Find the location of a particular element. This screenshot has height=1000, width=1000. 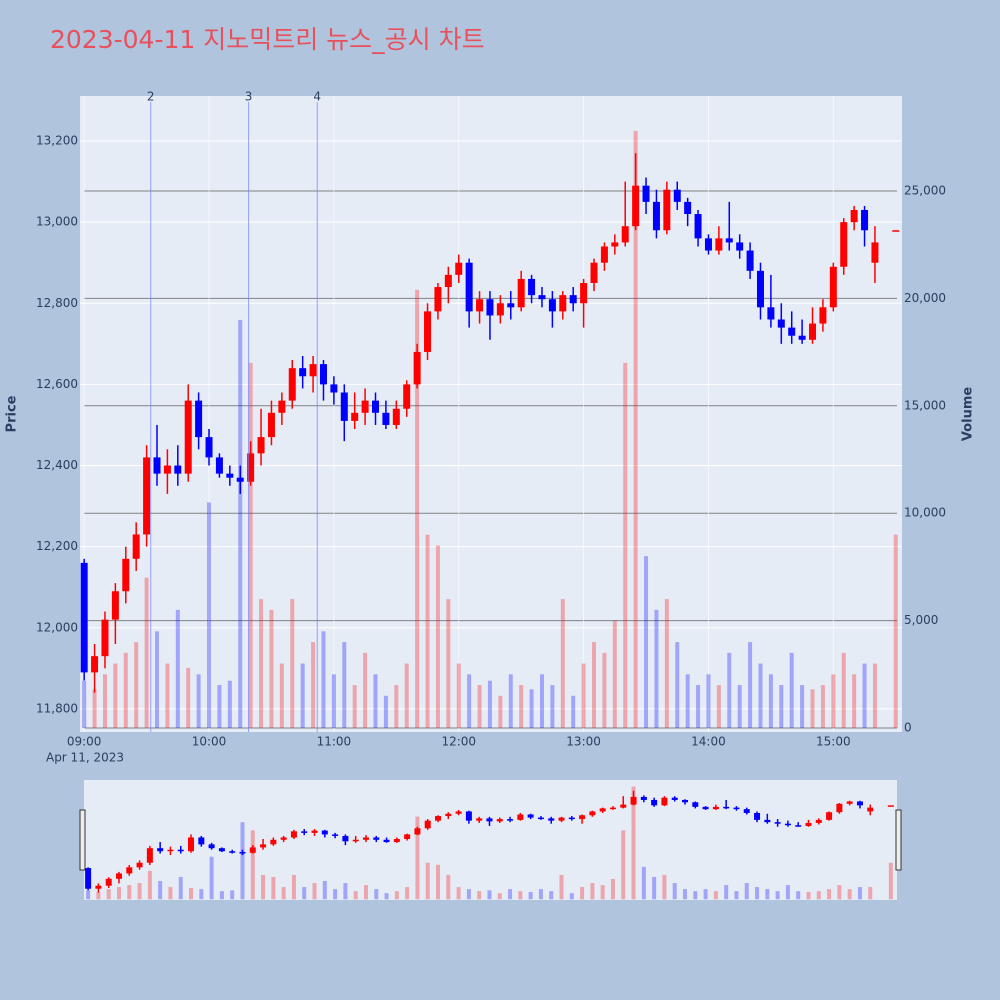

news-label: 3 is located at coordinates (249, 97).